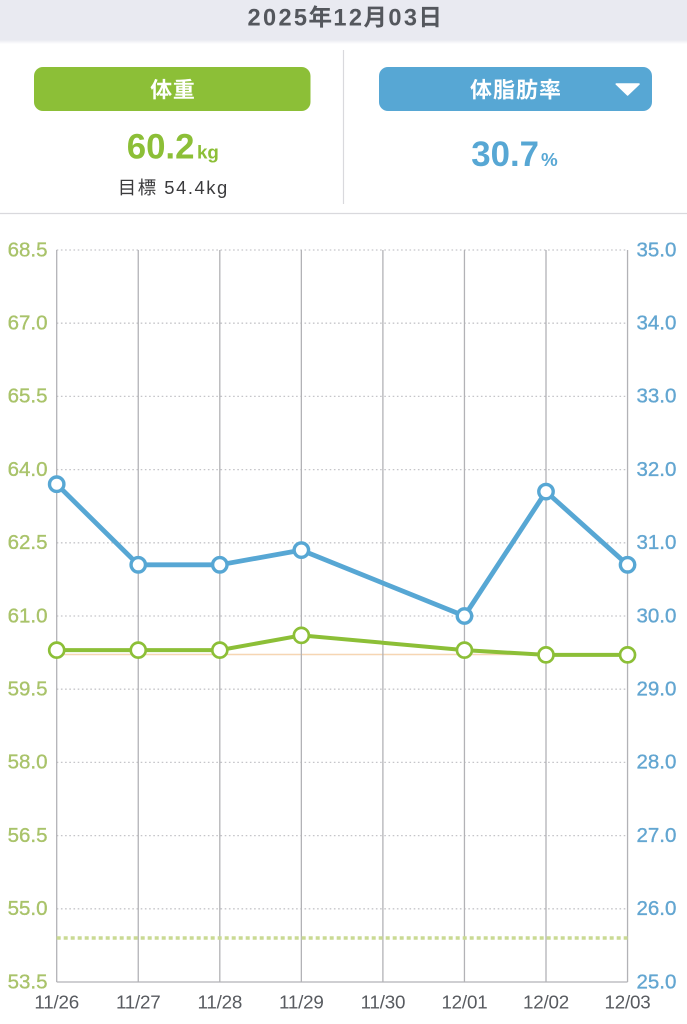  Describe the element at coordinates (464, 1002) in the screenshot. I see `svg-text: 12/01` at that location.